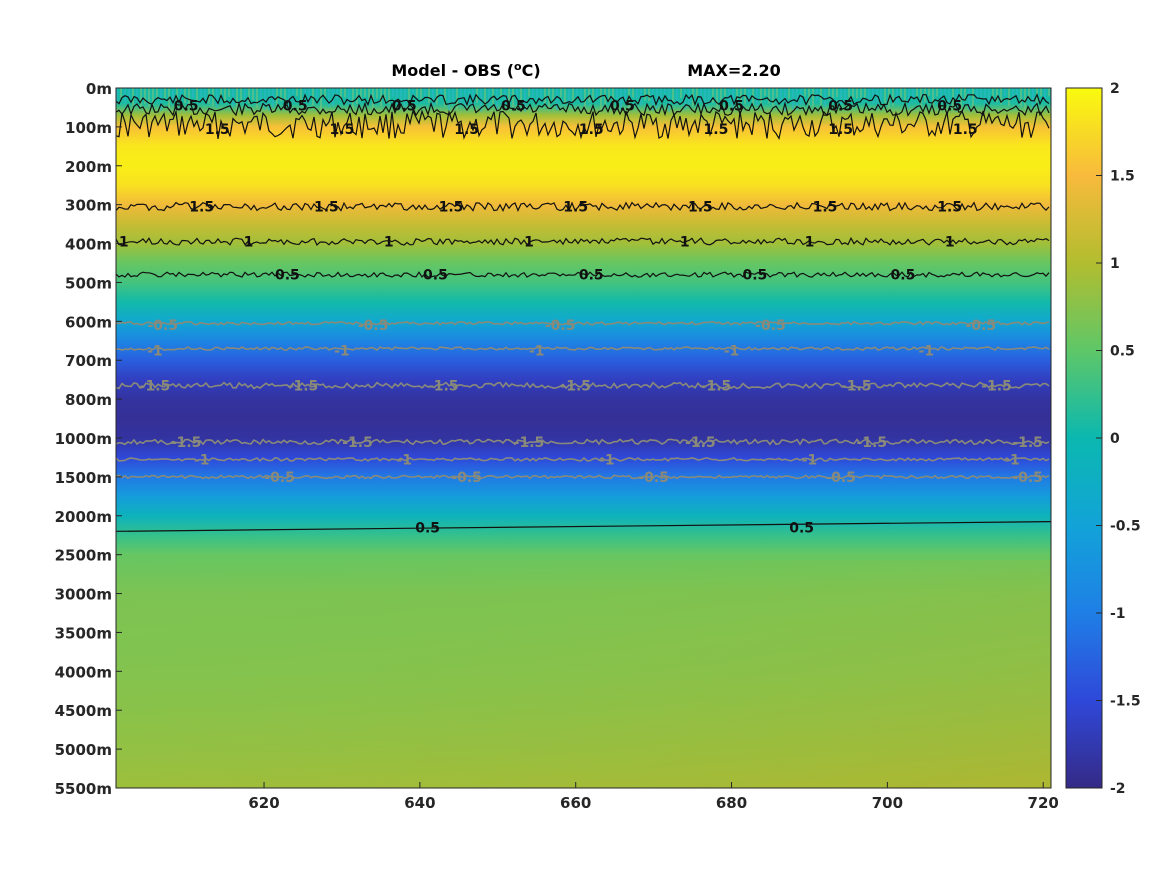 This screenshot has height=875, width=1167. What do you see at coordinates (124, 243) in the screenshot?
I see `contour-label: 1` at bounding box center [124, 243].